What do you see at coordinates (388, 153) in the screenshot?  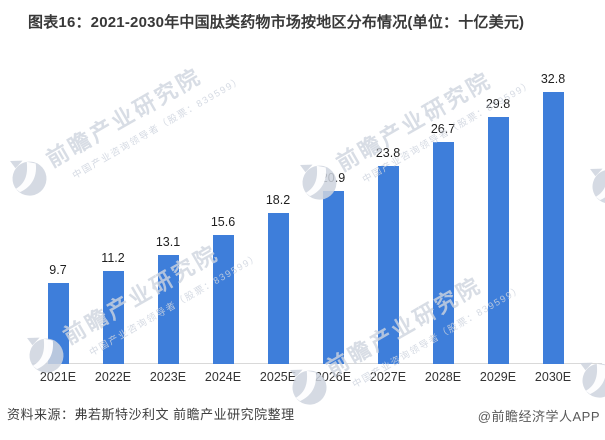 I see `bar-value-label: 23.8` at bounding box center [388, 153].